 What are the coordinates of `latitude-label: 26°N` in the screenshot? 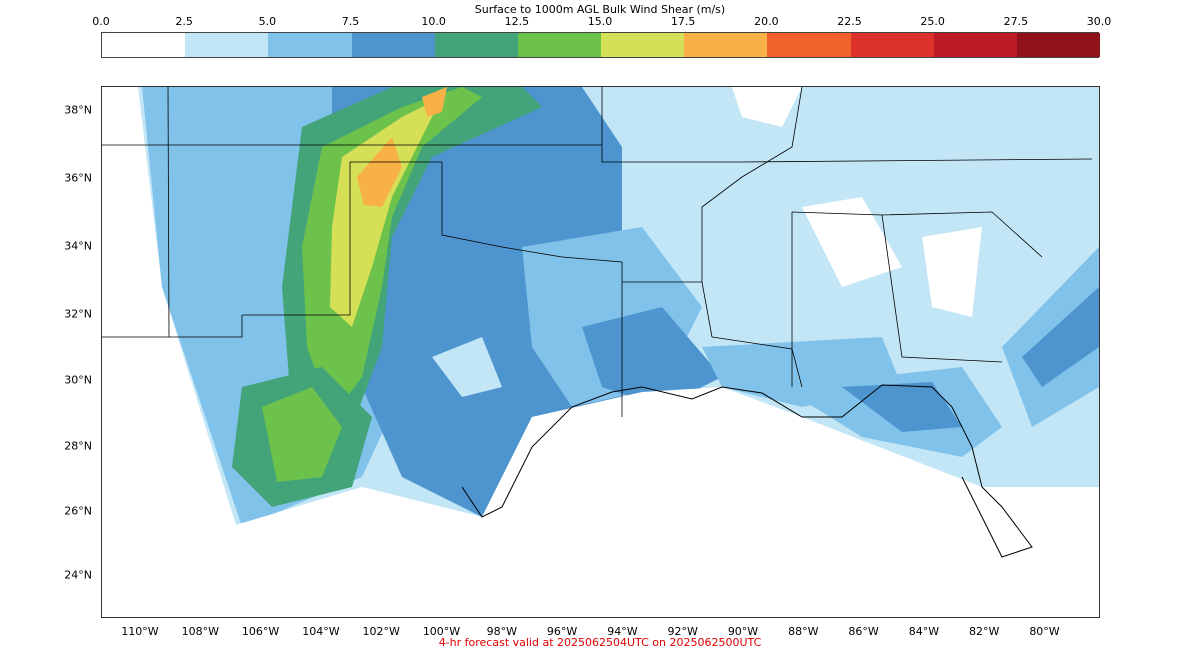 It's located at (78, 511).